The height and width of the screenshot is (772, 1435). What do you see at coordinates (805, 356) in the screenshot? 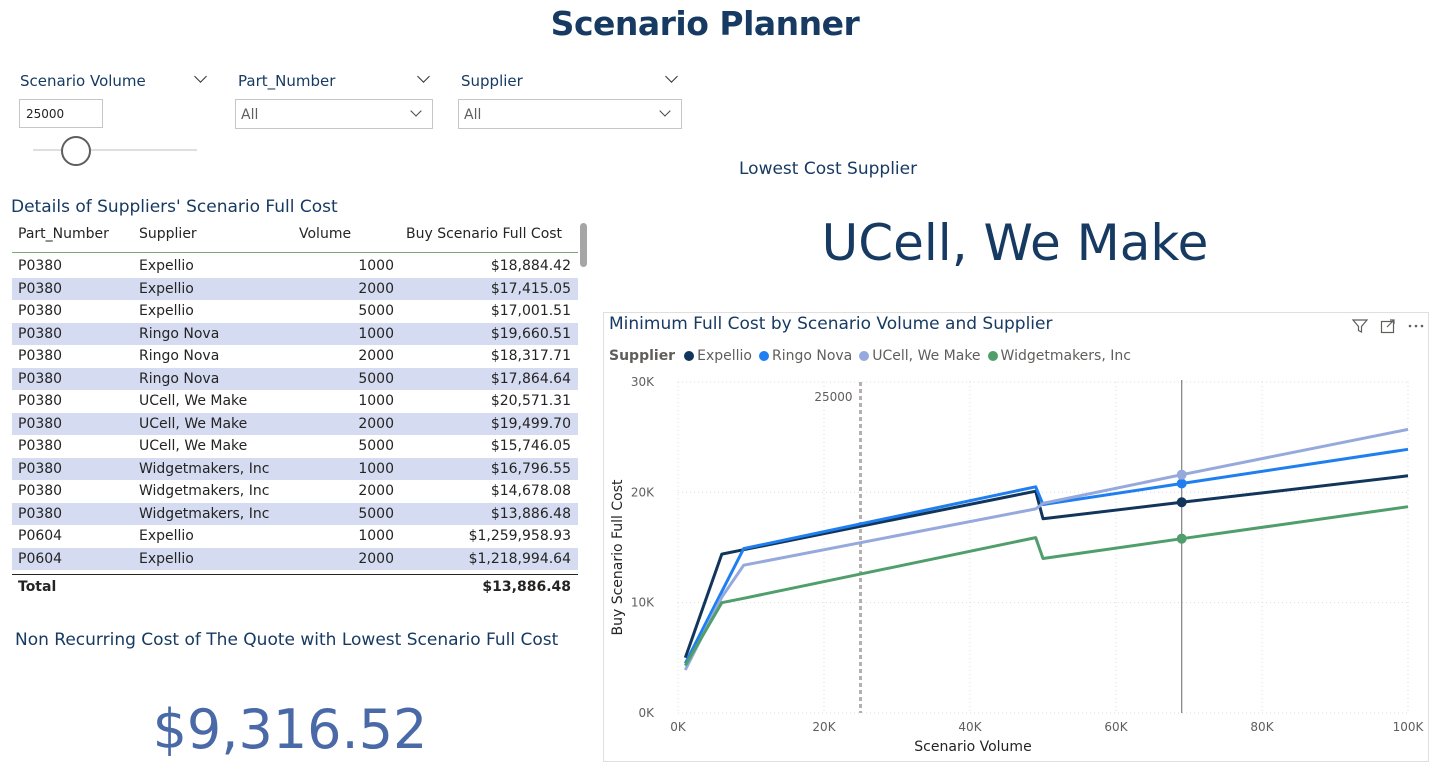
I see `legend-item: Ringo Nova` at bounding box center [805, 356].